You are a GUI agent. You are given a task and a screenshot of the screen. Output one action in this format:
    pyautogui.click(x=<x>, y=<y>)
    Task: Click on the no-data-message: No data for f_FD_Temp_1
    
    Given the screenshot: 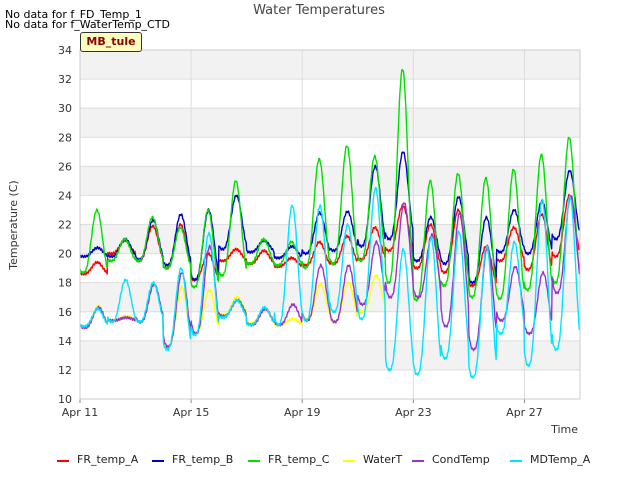 What is the action you would take?
    pyautogui.click(x=73, y=14)
    